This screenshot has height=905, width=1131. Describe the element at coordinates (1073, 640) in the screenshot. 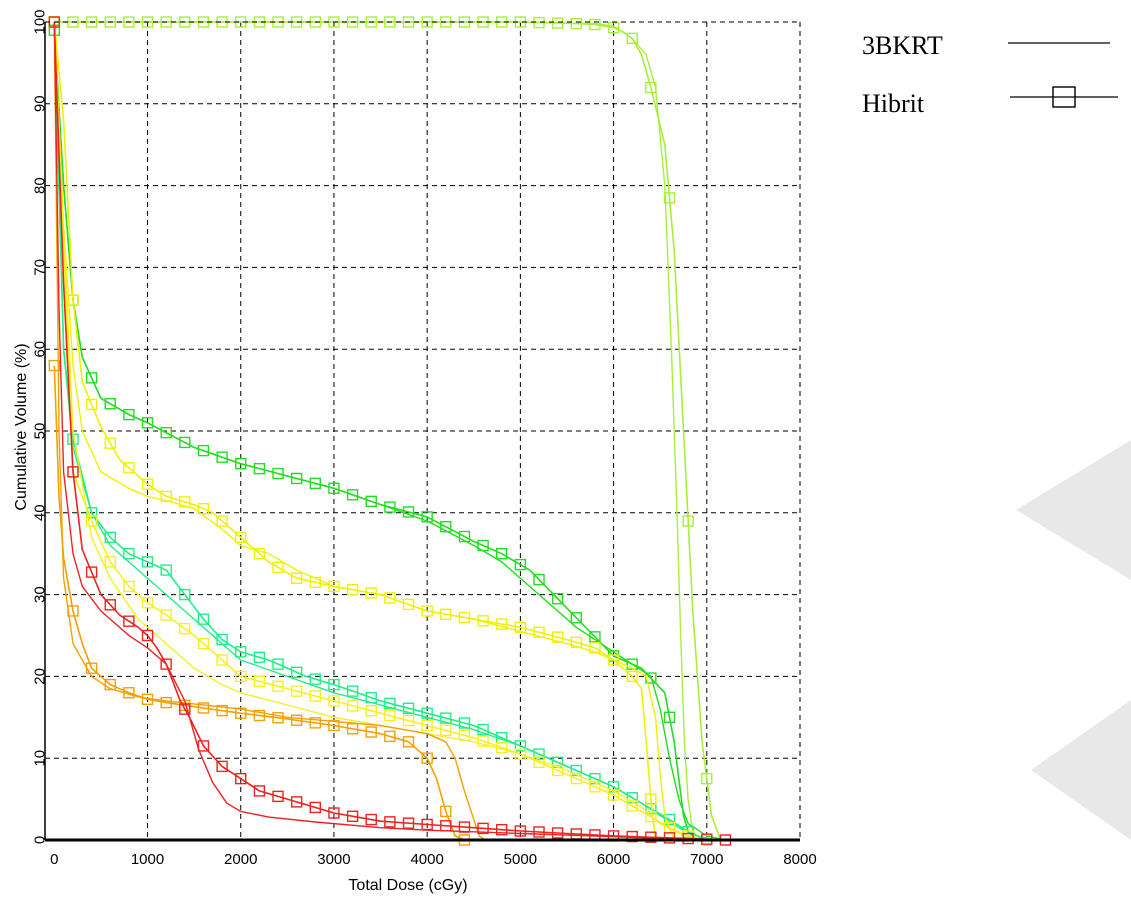

I see `watermark-shape` at that location.